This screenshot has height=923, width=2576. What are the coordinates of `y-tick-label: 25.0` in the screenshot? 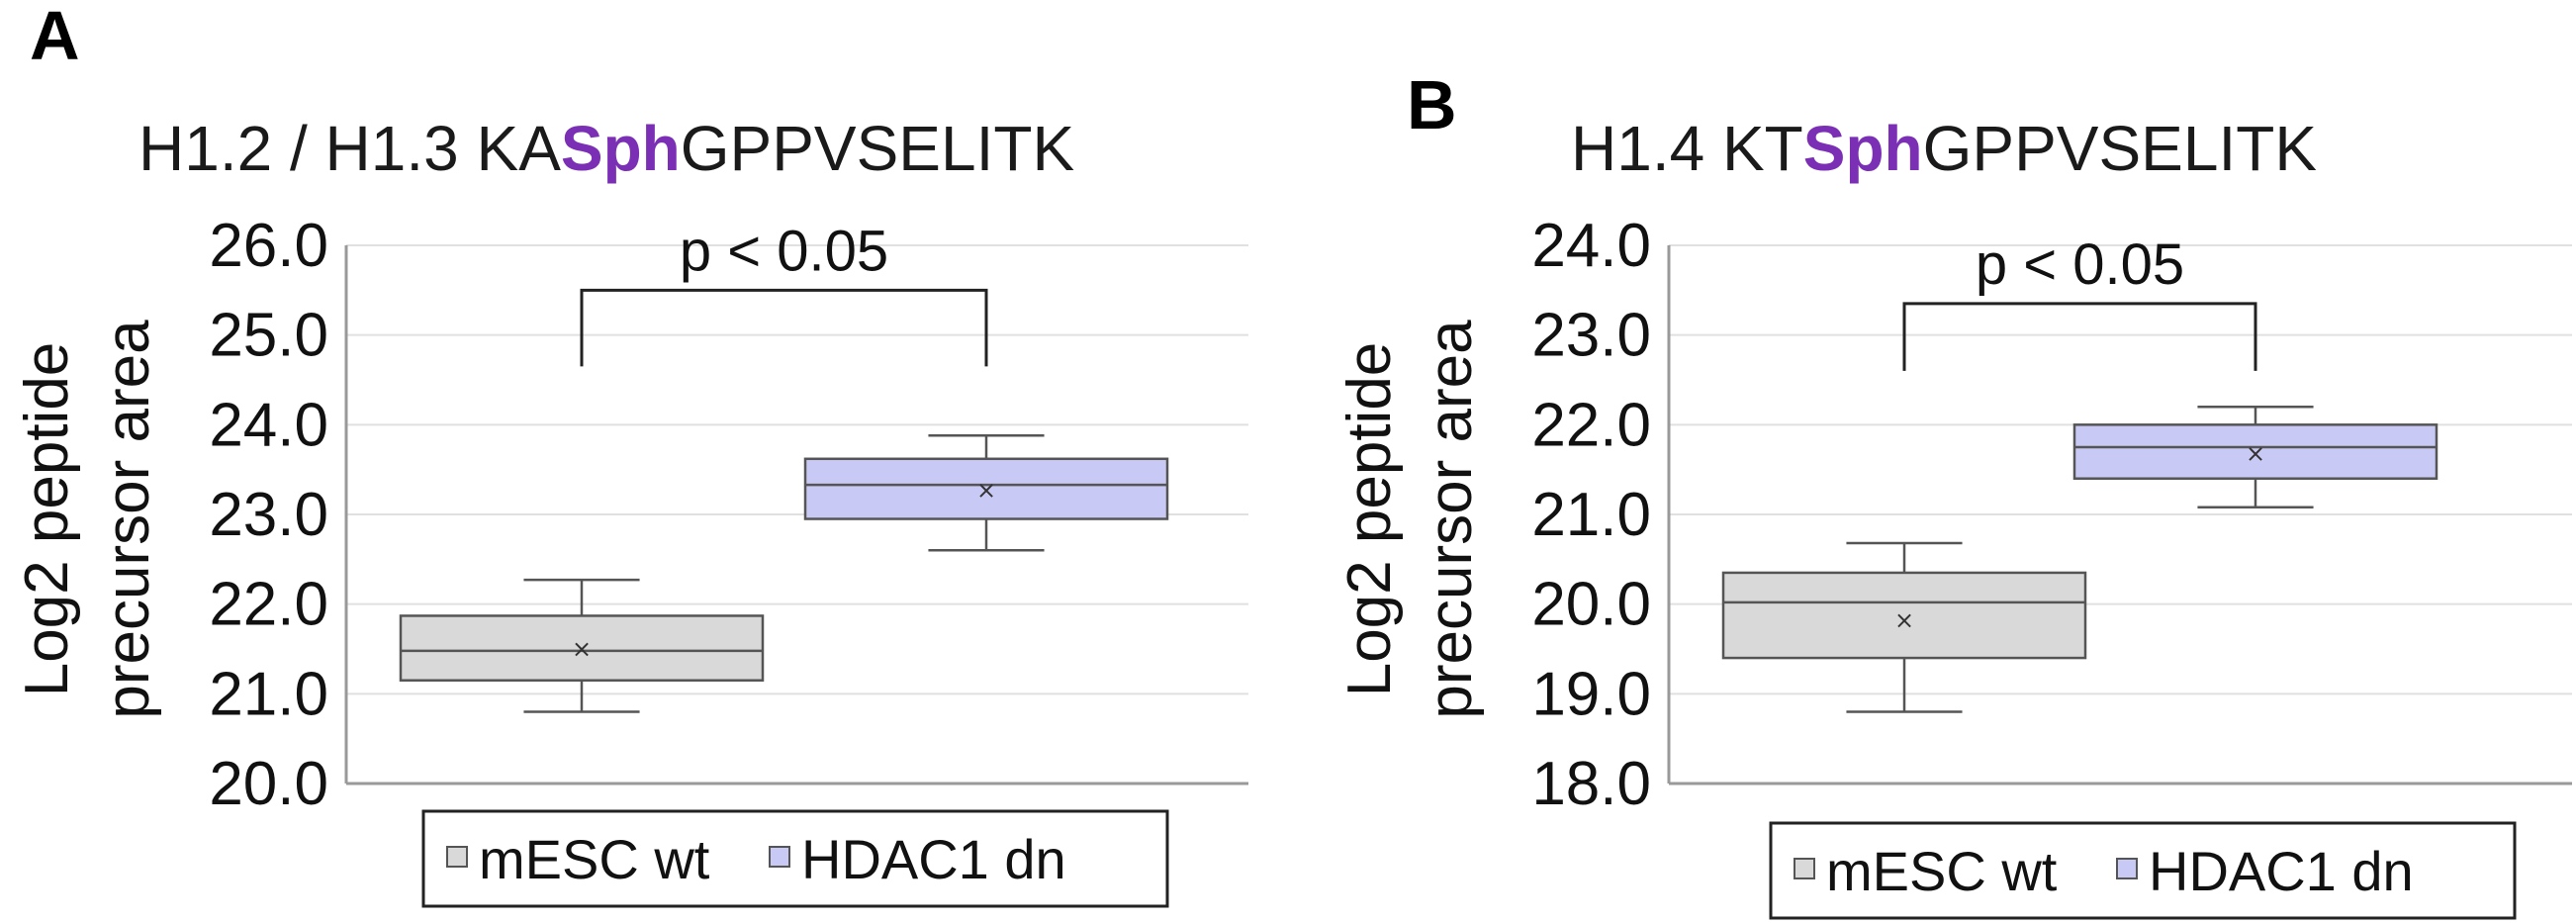 It's located at (268, 336).